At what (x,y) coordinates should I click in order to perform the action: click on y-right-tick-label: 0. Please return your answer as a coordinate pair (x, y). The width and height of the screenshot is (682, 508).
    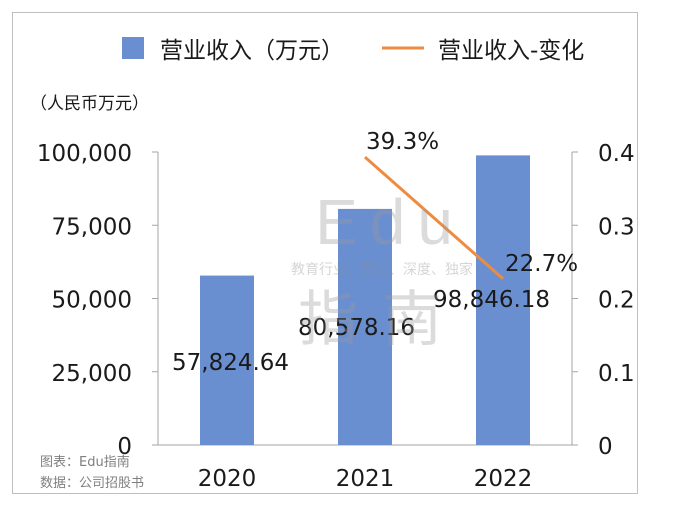
    Looking at the image, I should click on (605, 447).